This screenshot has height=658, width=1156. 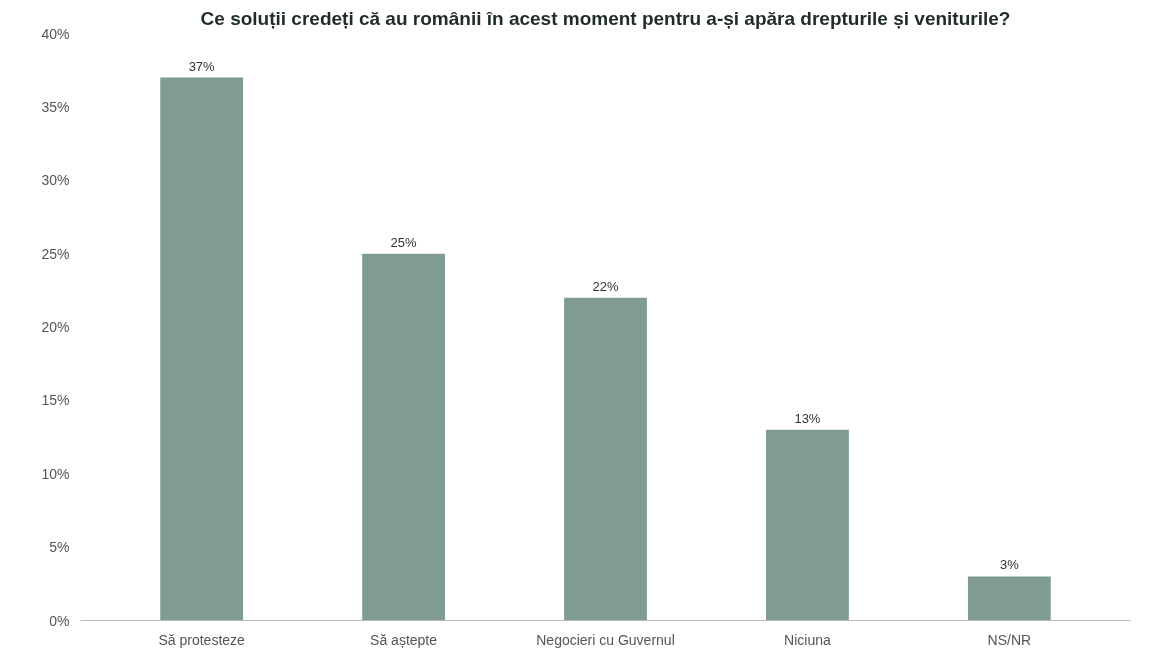 I want to click on y-tick-label: 15%, so click(x=55, y=400).